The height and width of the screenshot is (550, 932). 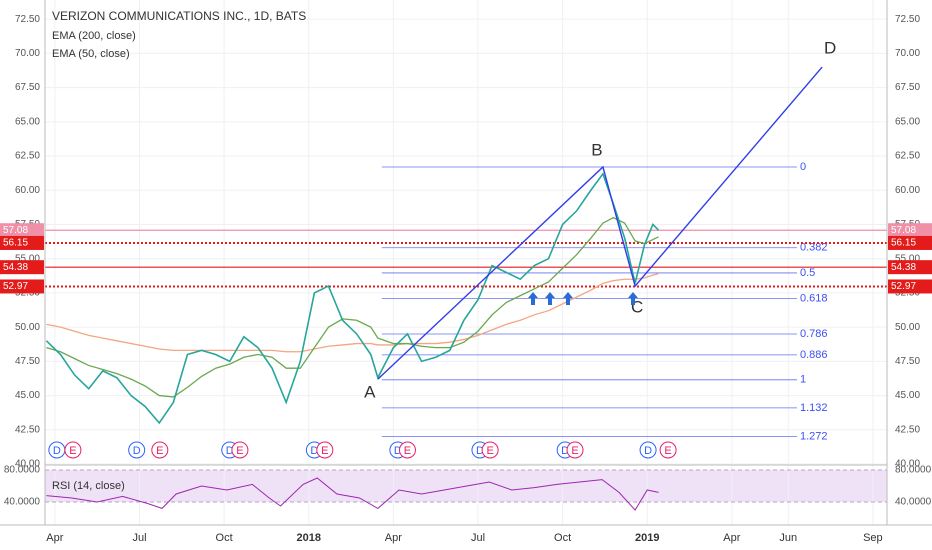 What do you see at coordinates (583, 298) in the screenshot?
I see `up-arrows` at bounding box center [583, 298].